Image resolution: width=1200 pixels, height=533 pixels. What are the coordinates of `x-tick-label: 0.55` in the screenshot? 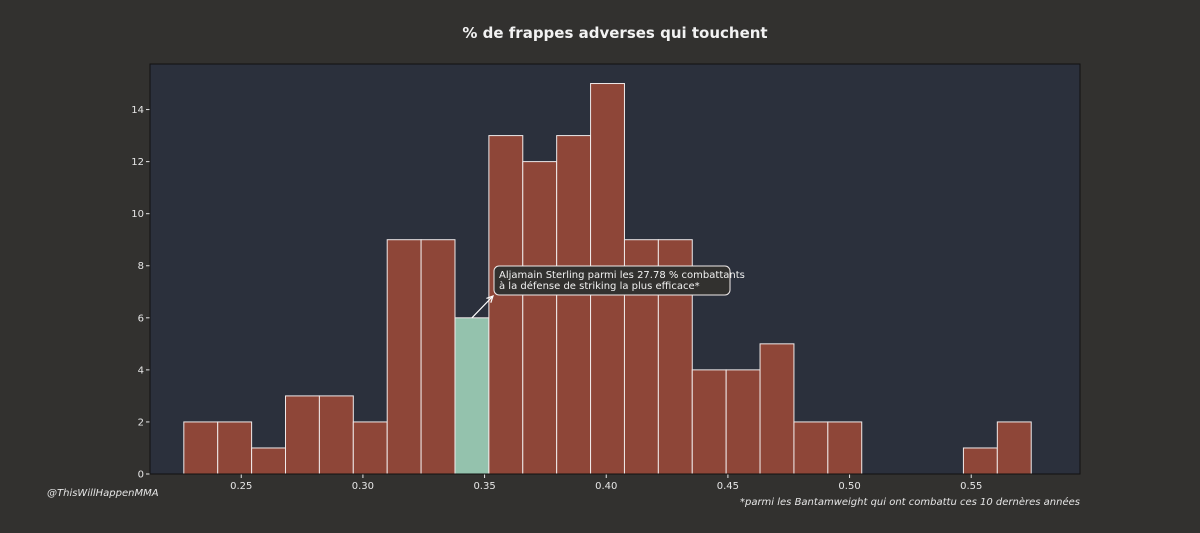 It's located at (971, 486).